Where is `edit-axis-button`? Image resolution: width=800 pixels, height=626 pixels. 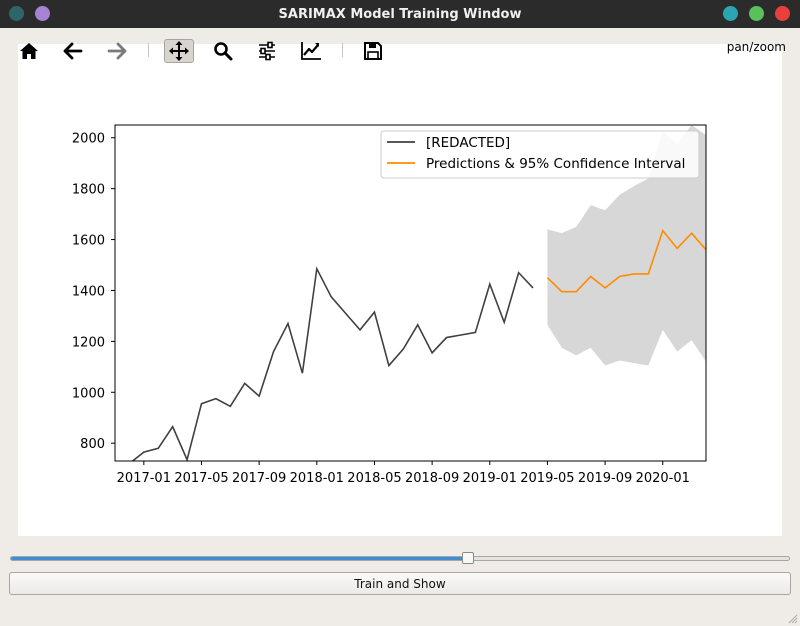 edit-axis-button is located at coordinates (311, 51).